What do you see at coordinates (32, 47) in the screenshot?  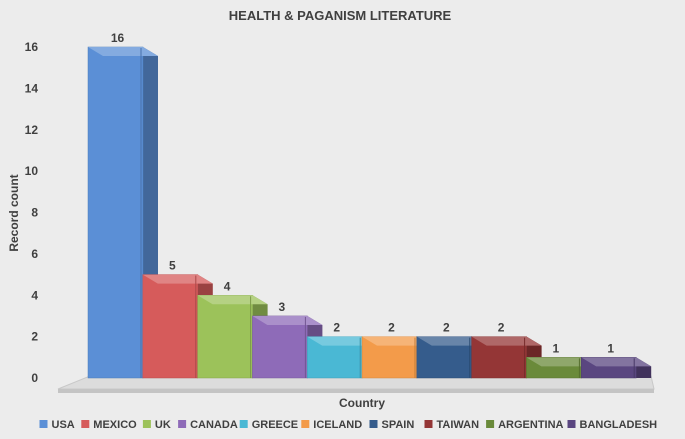 I see `y-tick-label: 16` at bounding box center [32, 47].